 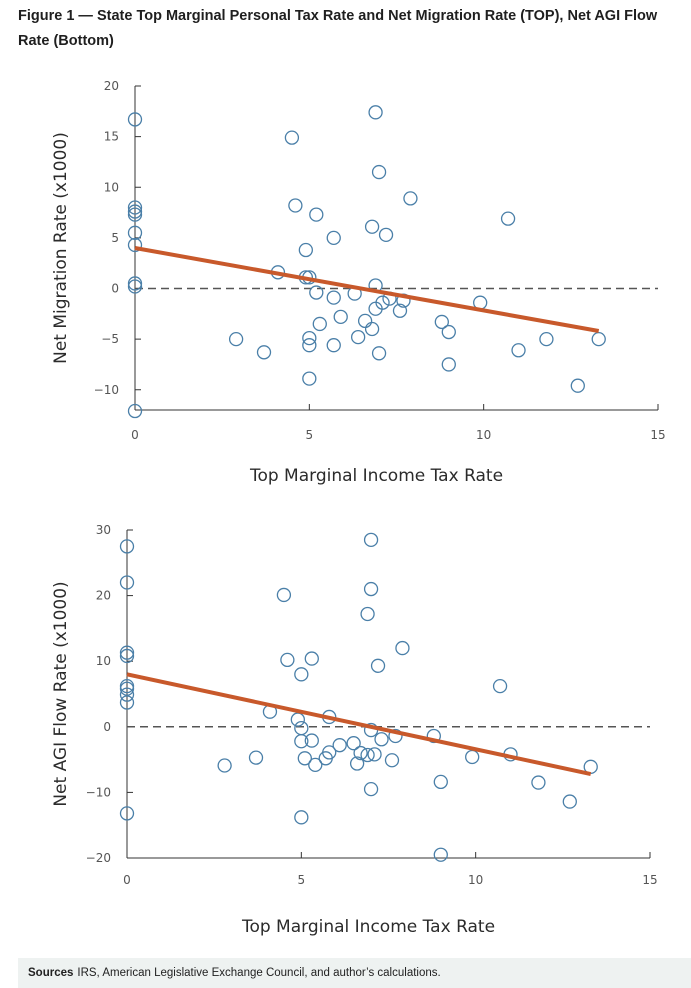 What do you see at coordinates (61, 248) in the screenshot?
I see `migration-y-axis-title: Net Migration Rate (x1000)` at bounding box center [61, 248].